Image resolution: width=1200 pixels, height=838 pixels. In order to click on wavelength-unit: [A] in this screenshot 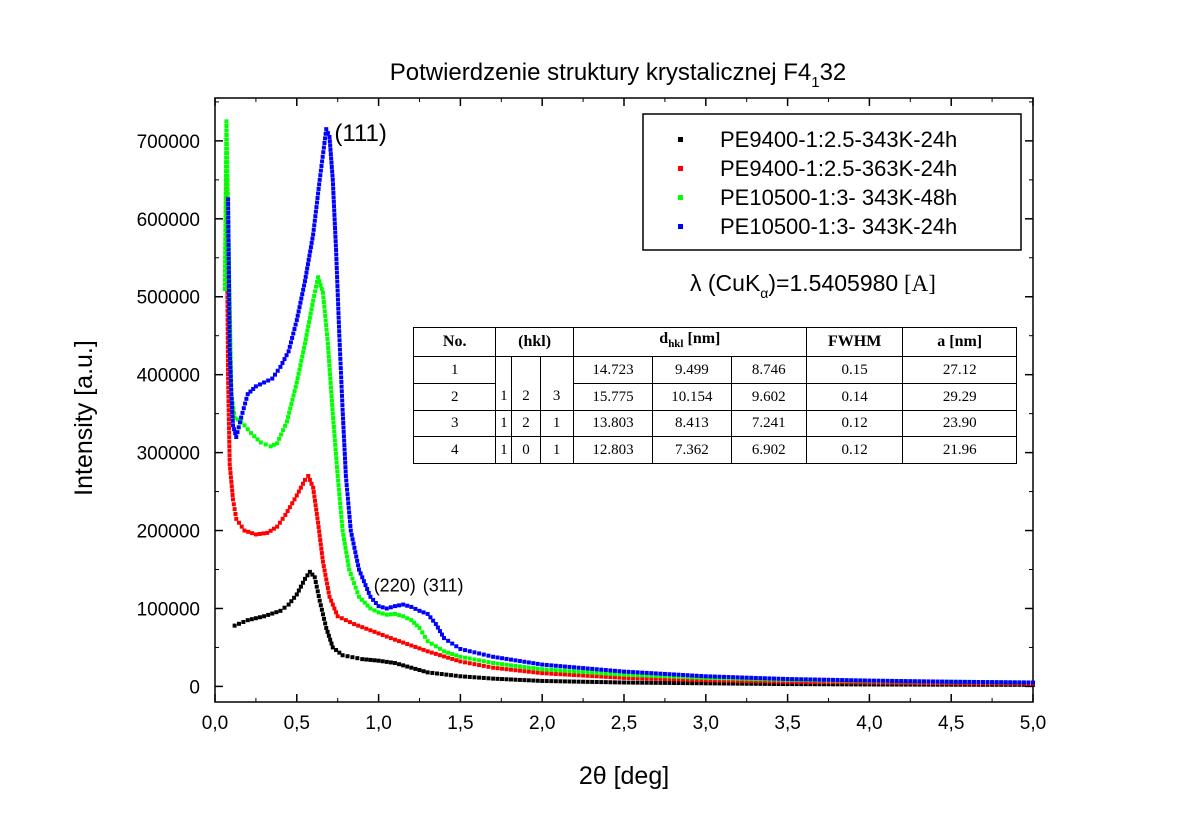, I will do `click(917, 283)`.